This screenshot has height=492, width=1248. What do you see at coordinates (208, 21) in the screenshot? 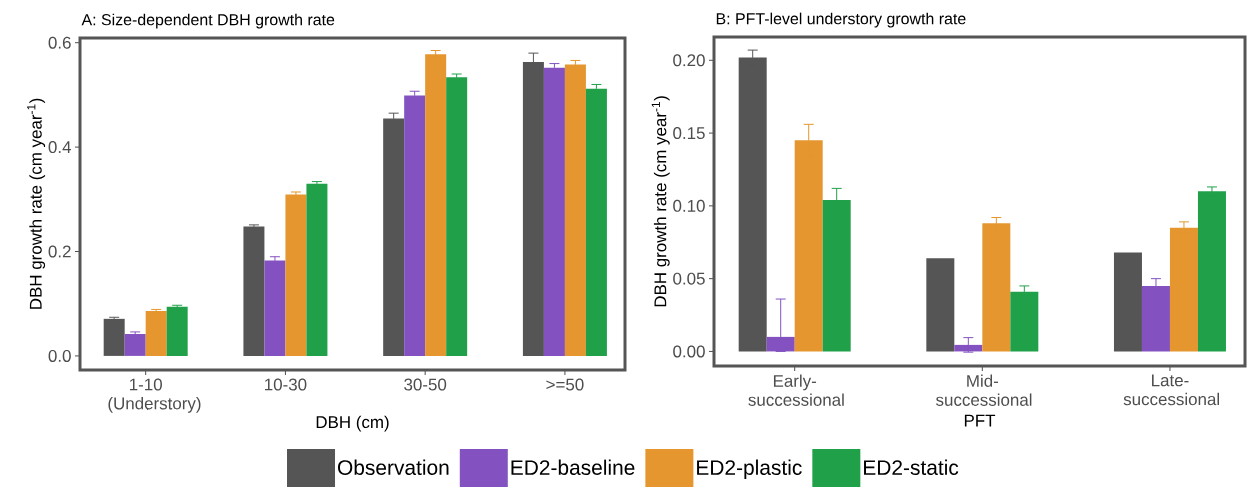
I see `chart-title: A: Size-dependent DBH growth rate` at bounding box center [208, 21].